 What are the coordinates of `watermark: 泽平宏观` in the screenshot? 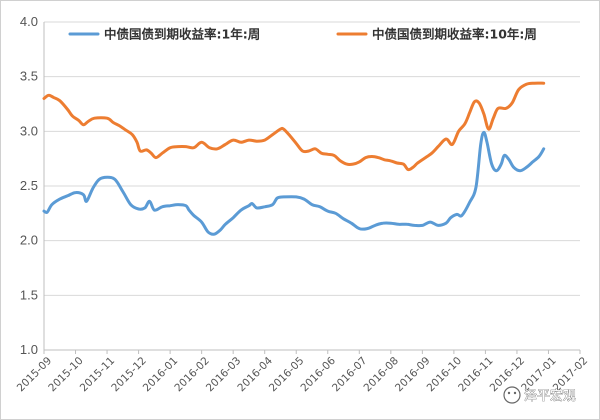 It's located at (539, 395).